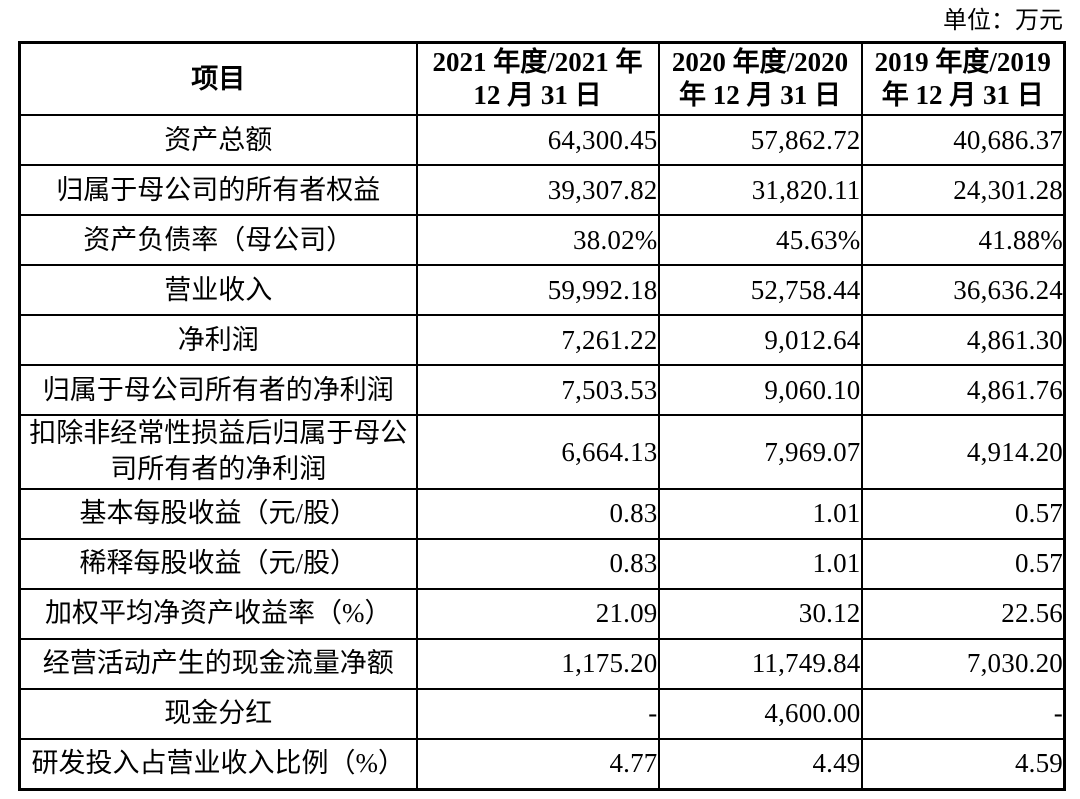 This screenshot has width=1080, height=799. What do you see at coordinates (218, 290) in the screenshot?
I see `row-label: 营业收入` at bounding box center [218, 290].